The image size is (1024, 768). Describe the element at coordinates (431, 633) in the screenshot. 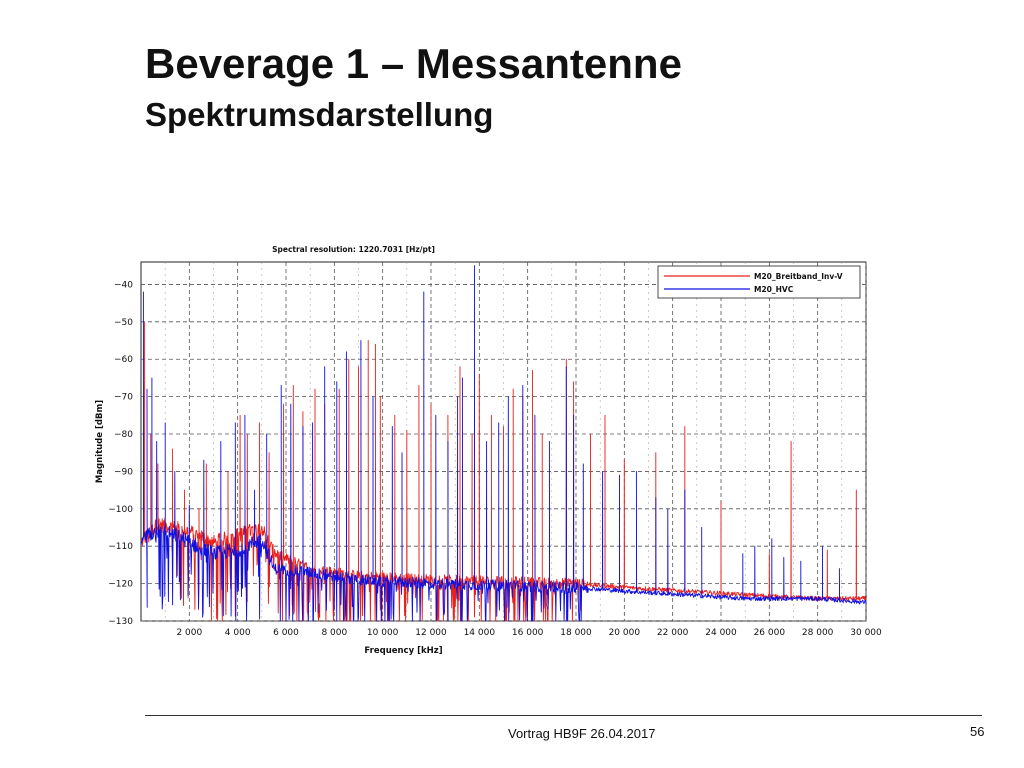

I see `x-tick-label: 12 000` at that location.